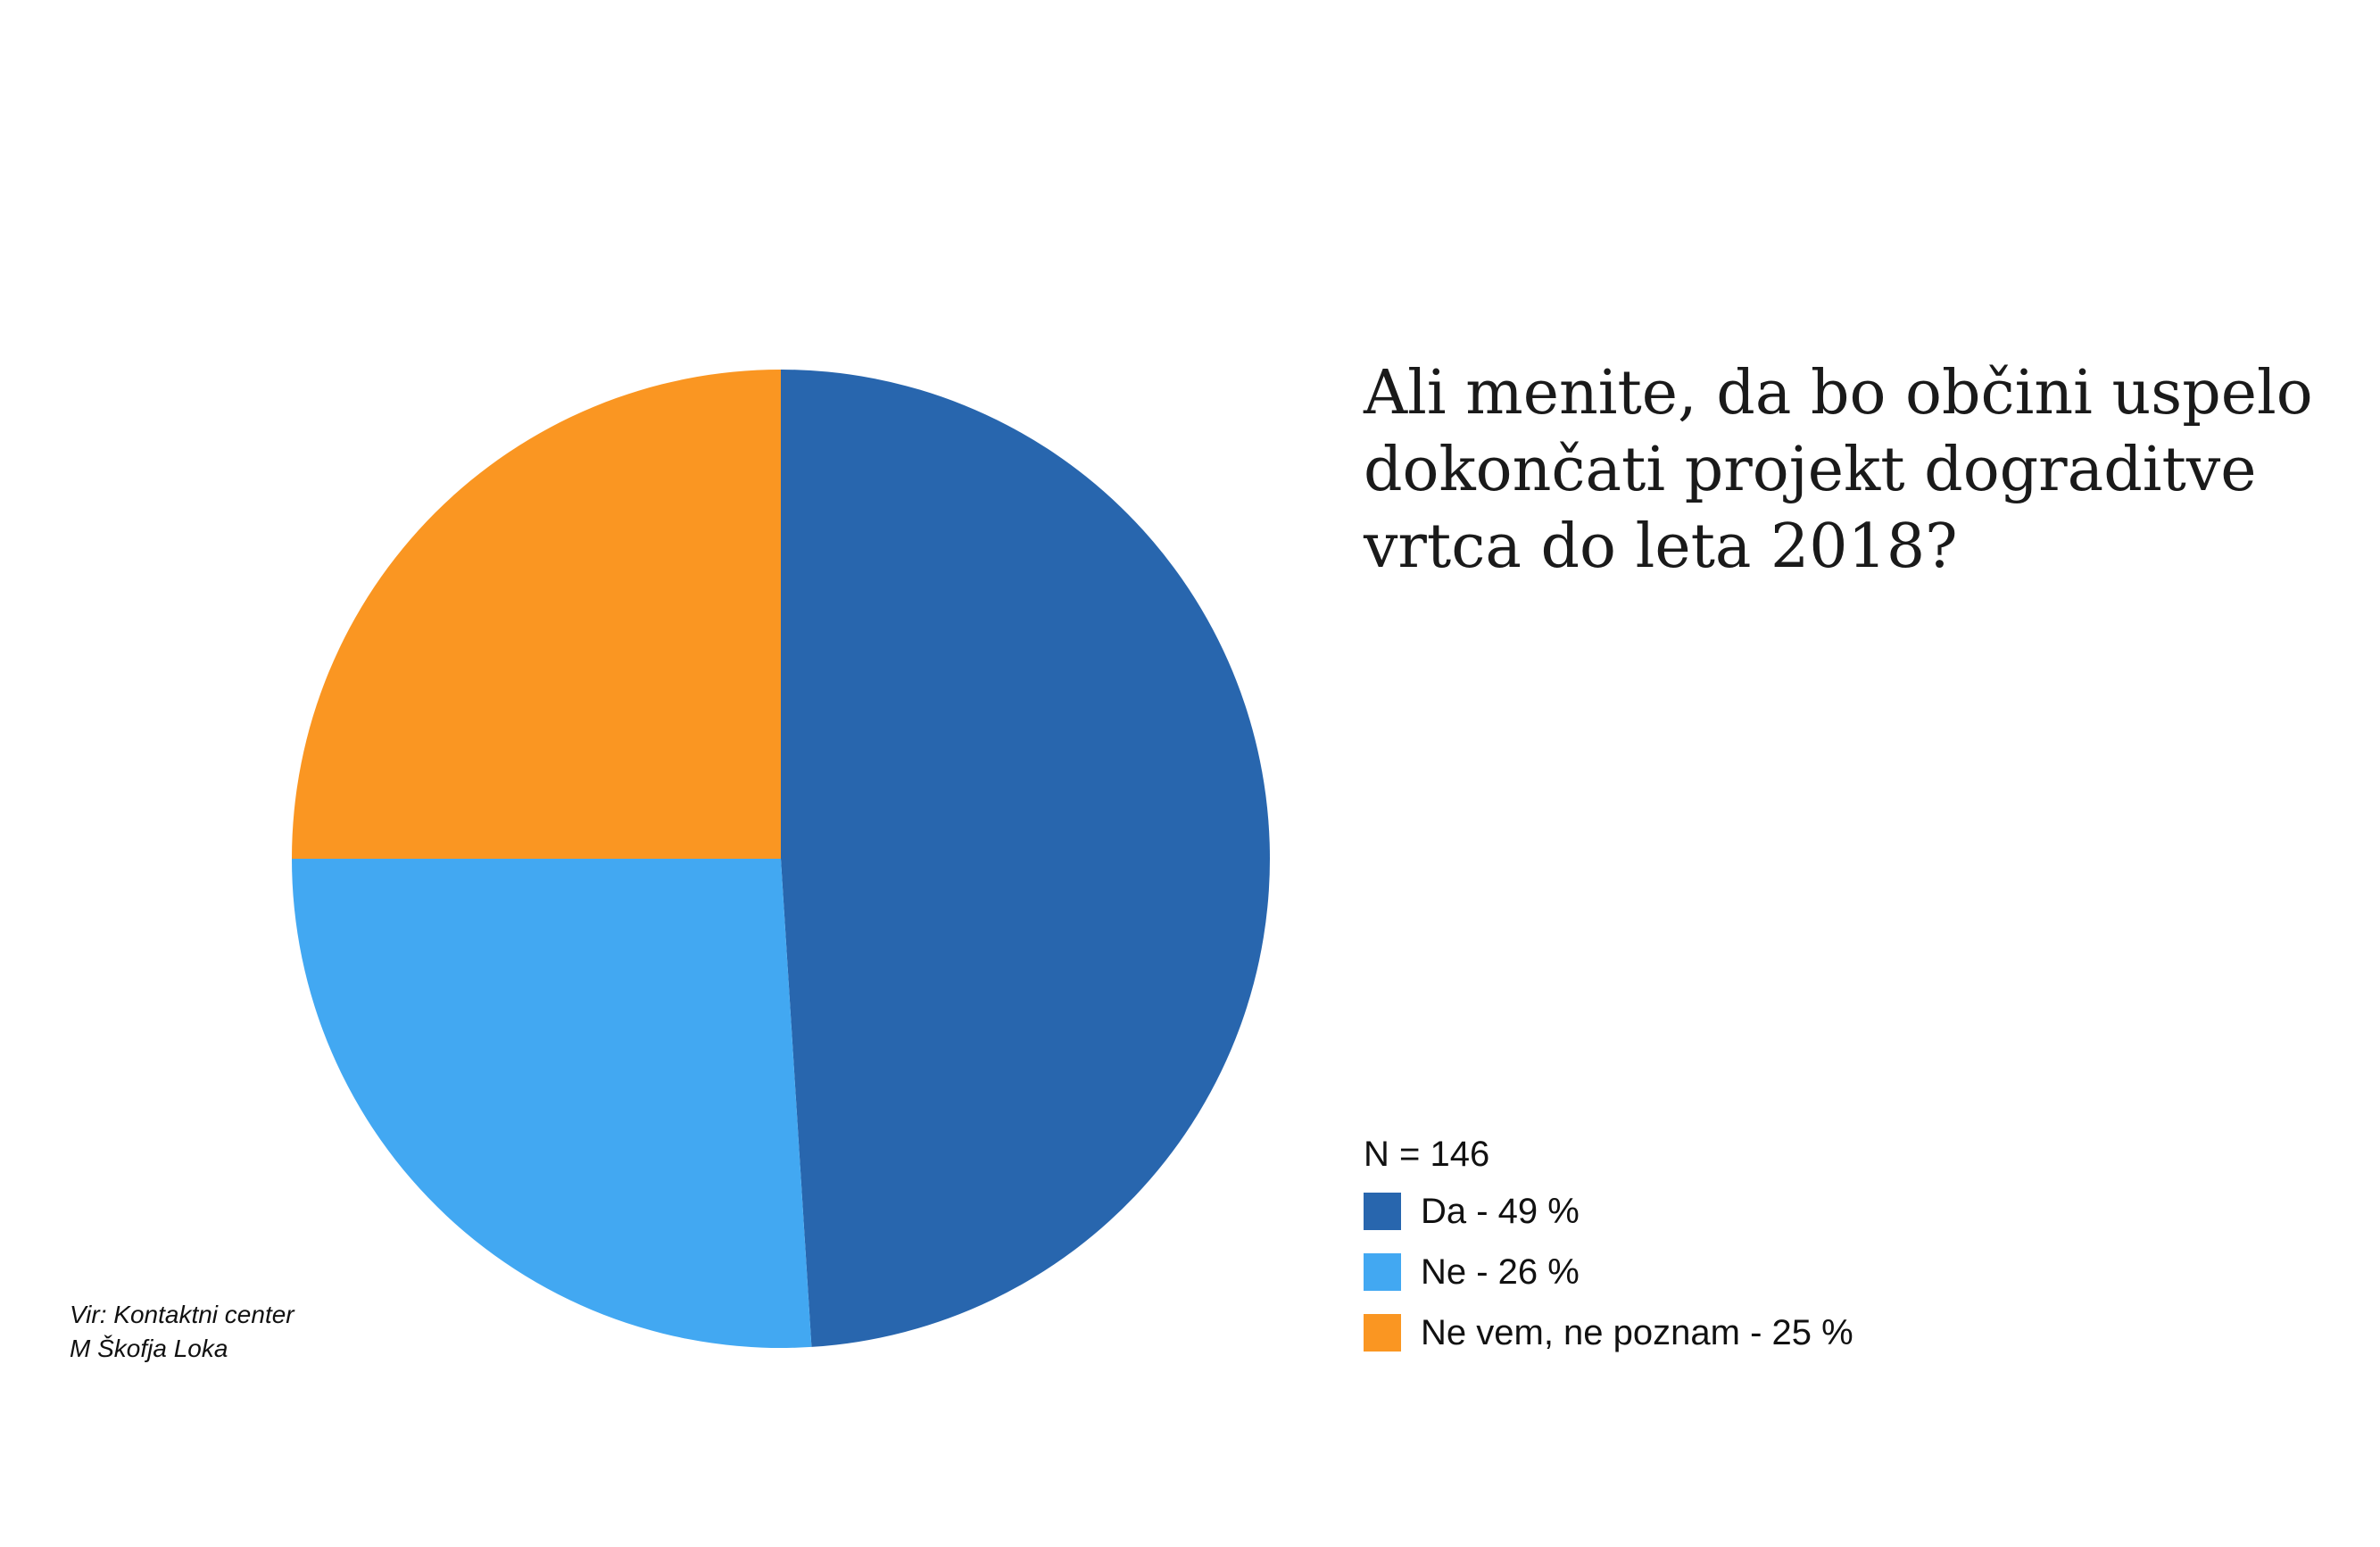 This screenshot has width=2380, height=1547. What do you see at coordinates (537, 614) in the screenshot?
I see `pie-slice-ne-vem` at bounding box center [537, 614].